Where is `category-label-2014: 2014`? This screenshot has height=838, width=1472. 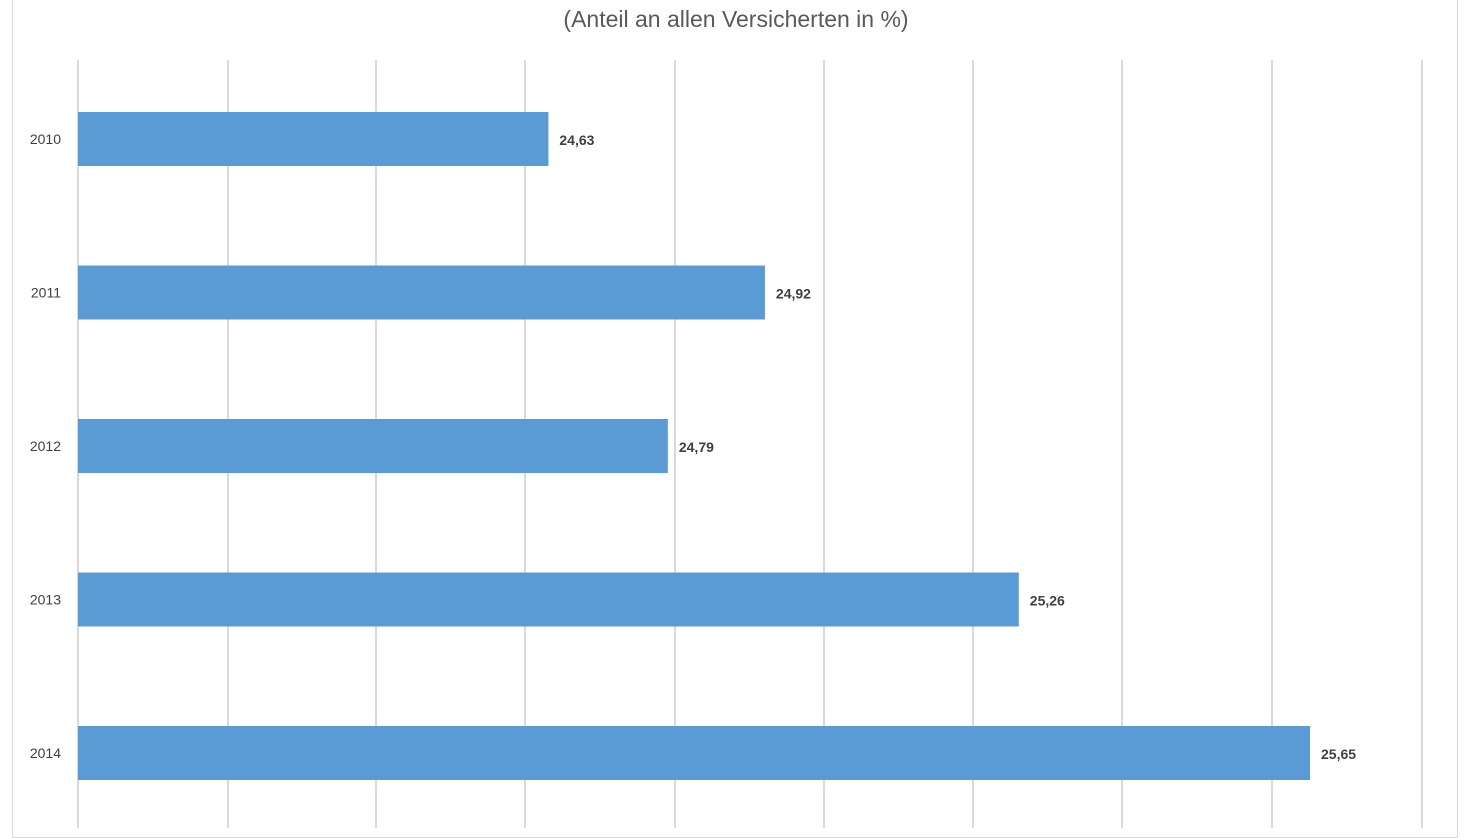
category-label-2014: 2014 is located at coordinates (45, 753).